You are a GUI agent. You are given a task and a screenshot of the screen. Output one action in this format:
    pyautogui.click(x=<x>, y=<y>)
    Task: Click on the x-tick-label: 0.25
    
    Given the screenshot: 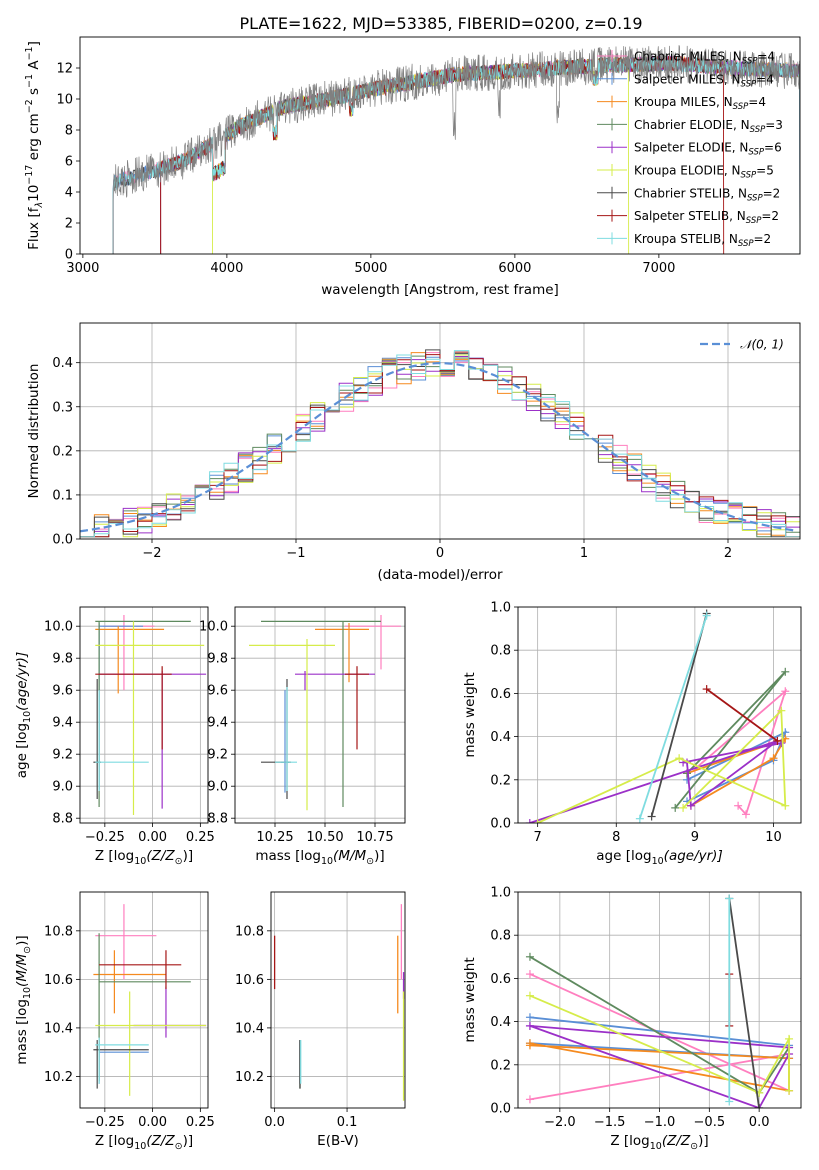 What is the action you would take?
    pyautogui.click(x=200, y=837)
    